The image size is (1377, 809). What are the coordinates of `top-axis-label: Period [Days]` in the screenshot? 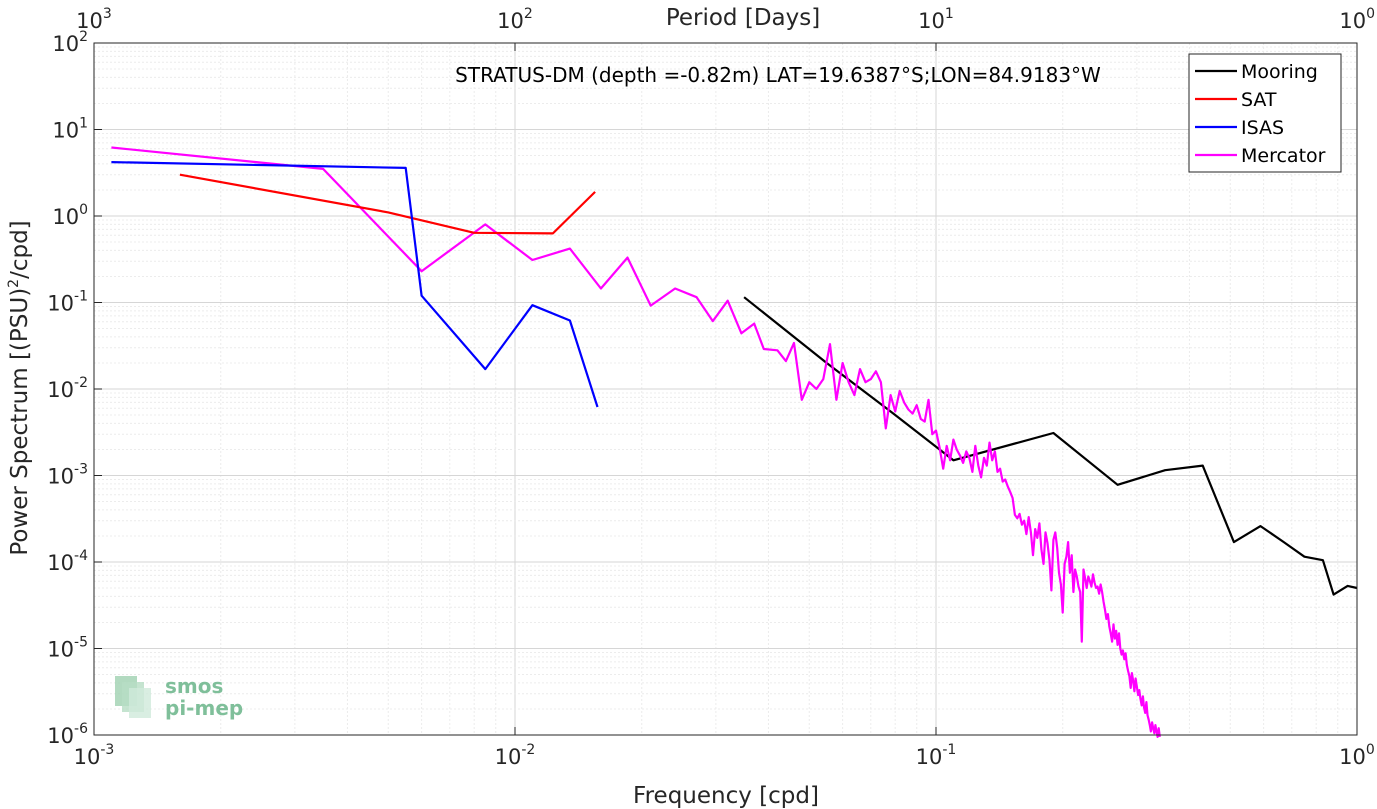 It's located at (743, 18).